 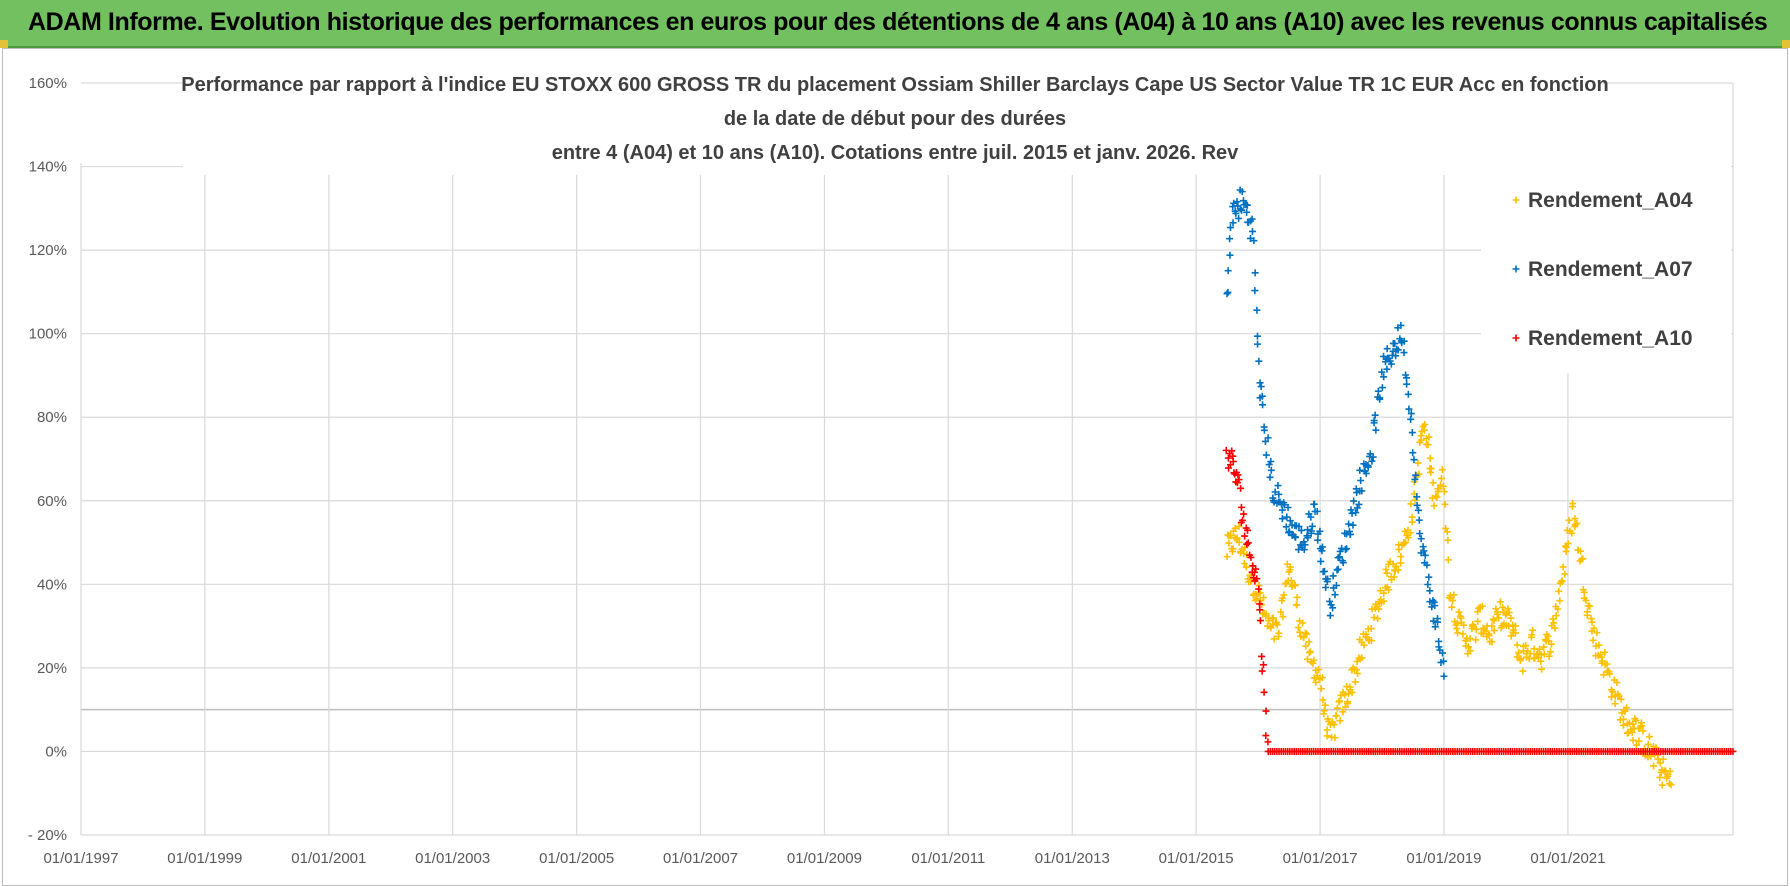 I want to click on x-tick-label: 01/01/2007, so click(x=700, y=858).